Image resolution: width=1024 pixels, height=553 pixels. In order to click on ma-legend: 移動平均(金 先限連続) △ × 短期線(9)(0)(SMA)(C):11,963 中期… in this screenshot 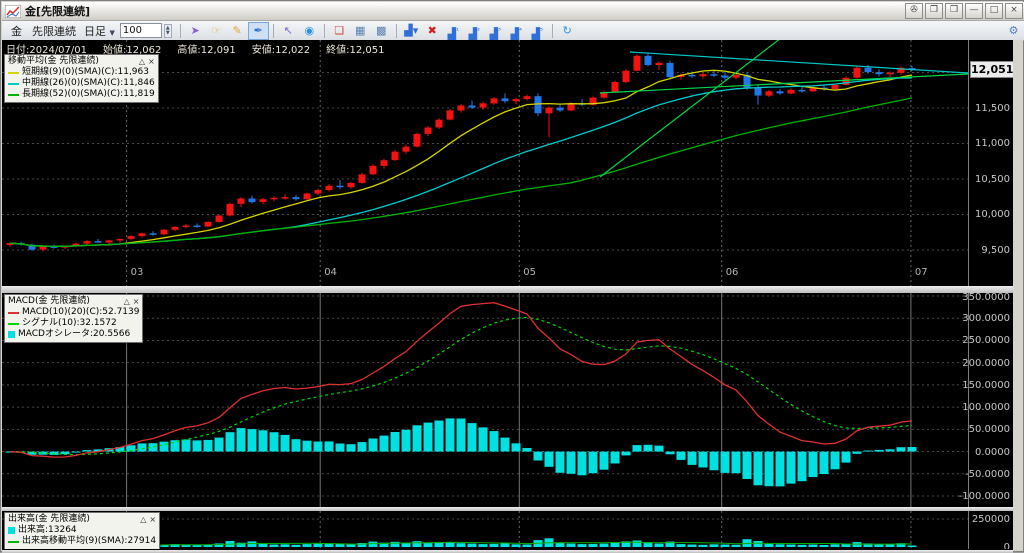, I will do `click(81, 78)`.